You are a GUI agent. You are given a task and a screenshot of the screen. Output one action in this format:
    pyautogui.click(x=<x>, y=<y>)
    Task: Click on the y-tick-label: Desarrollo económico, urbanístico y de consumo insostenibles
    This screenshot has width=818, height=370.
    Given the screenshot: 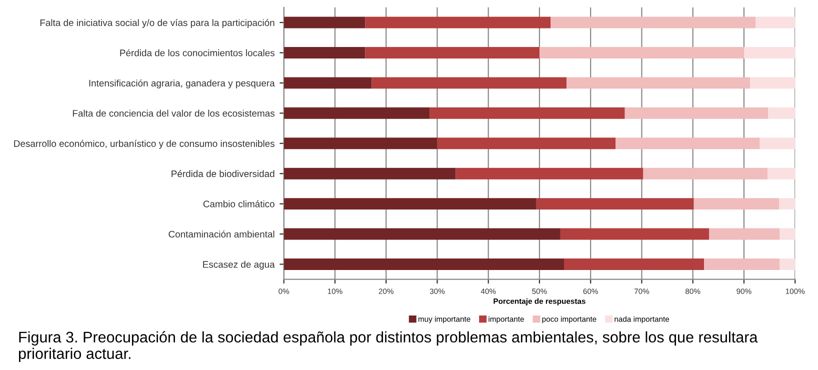 What is the action you would take?
    pyautogui.click(x=144, y=144)
    